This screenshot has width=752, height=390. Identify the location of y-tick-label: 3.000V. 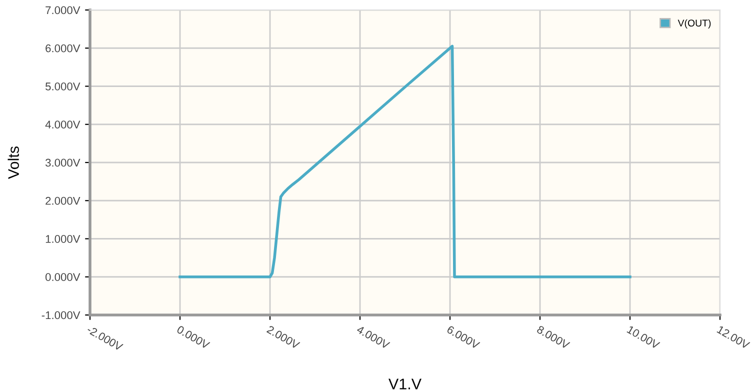
(62, 162).